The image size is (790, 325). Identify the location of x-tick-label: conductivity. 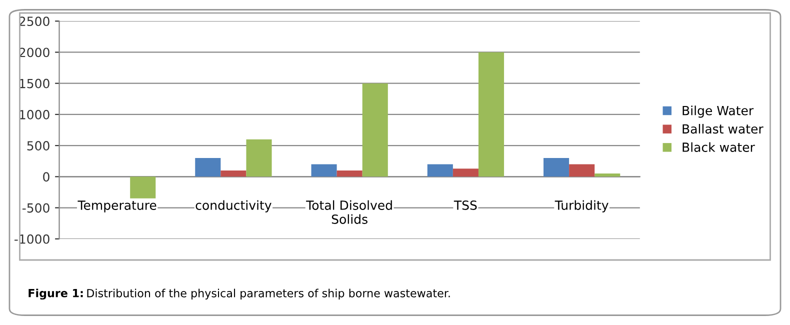
(234, 206).